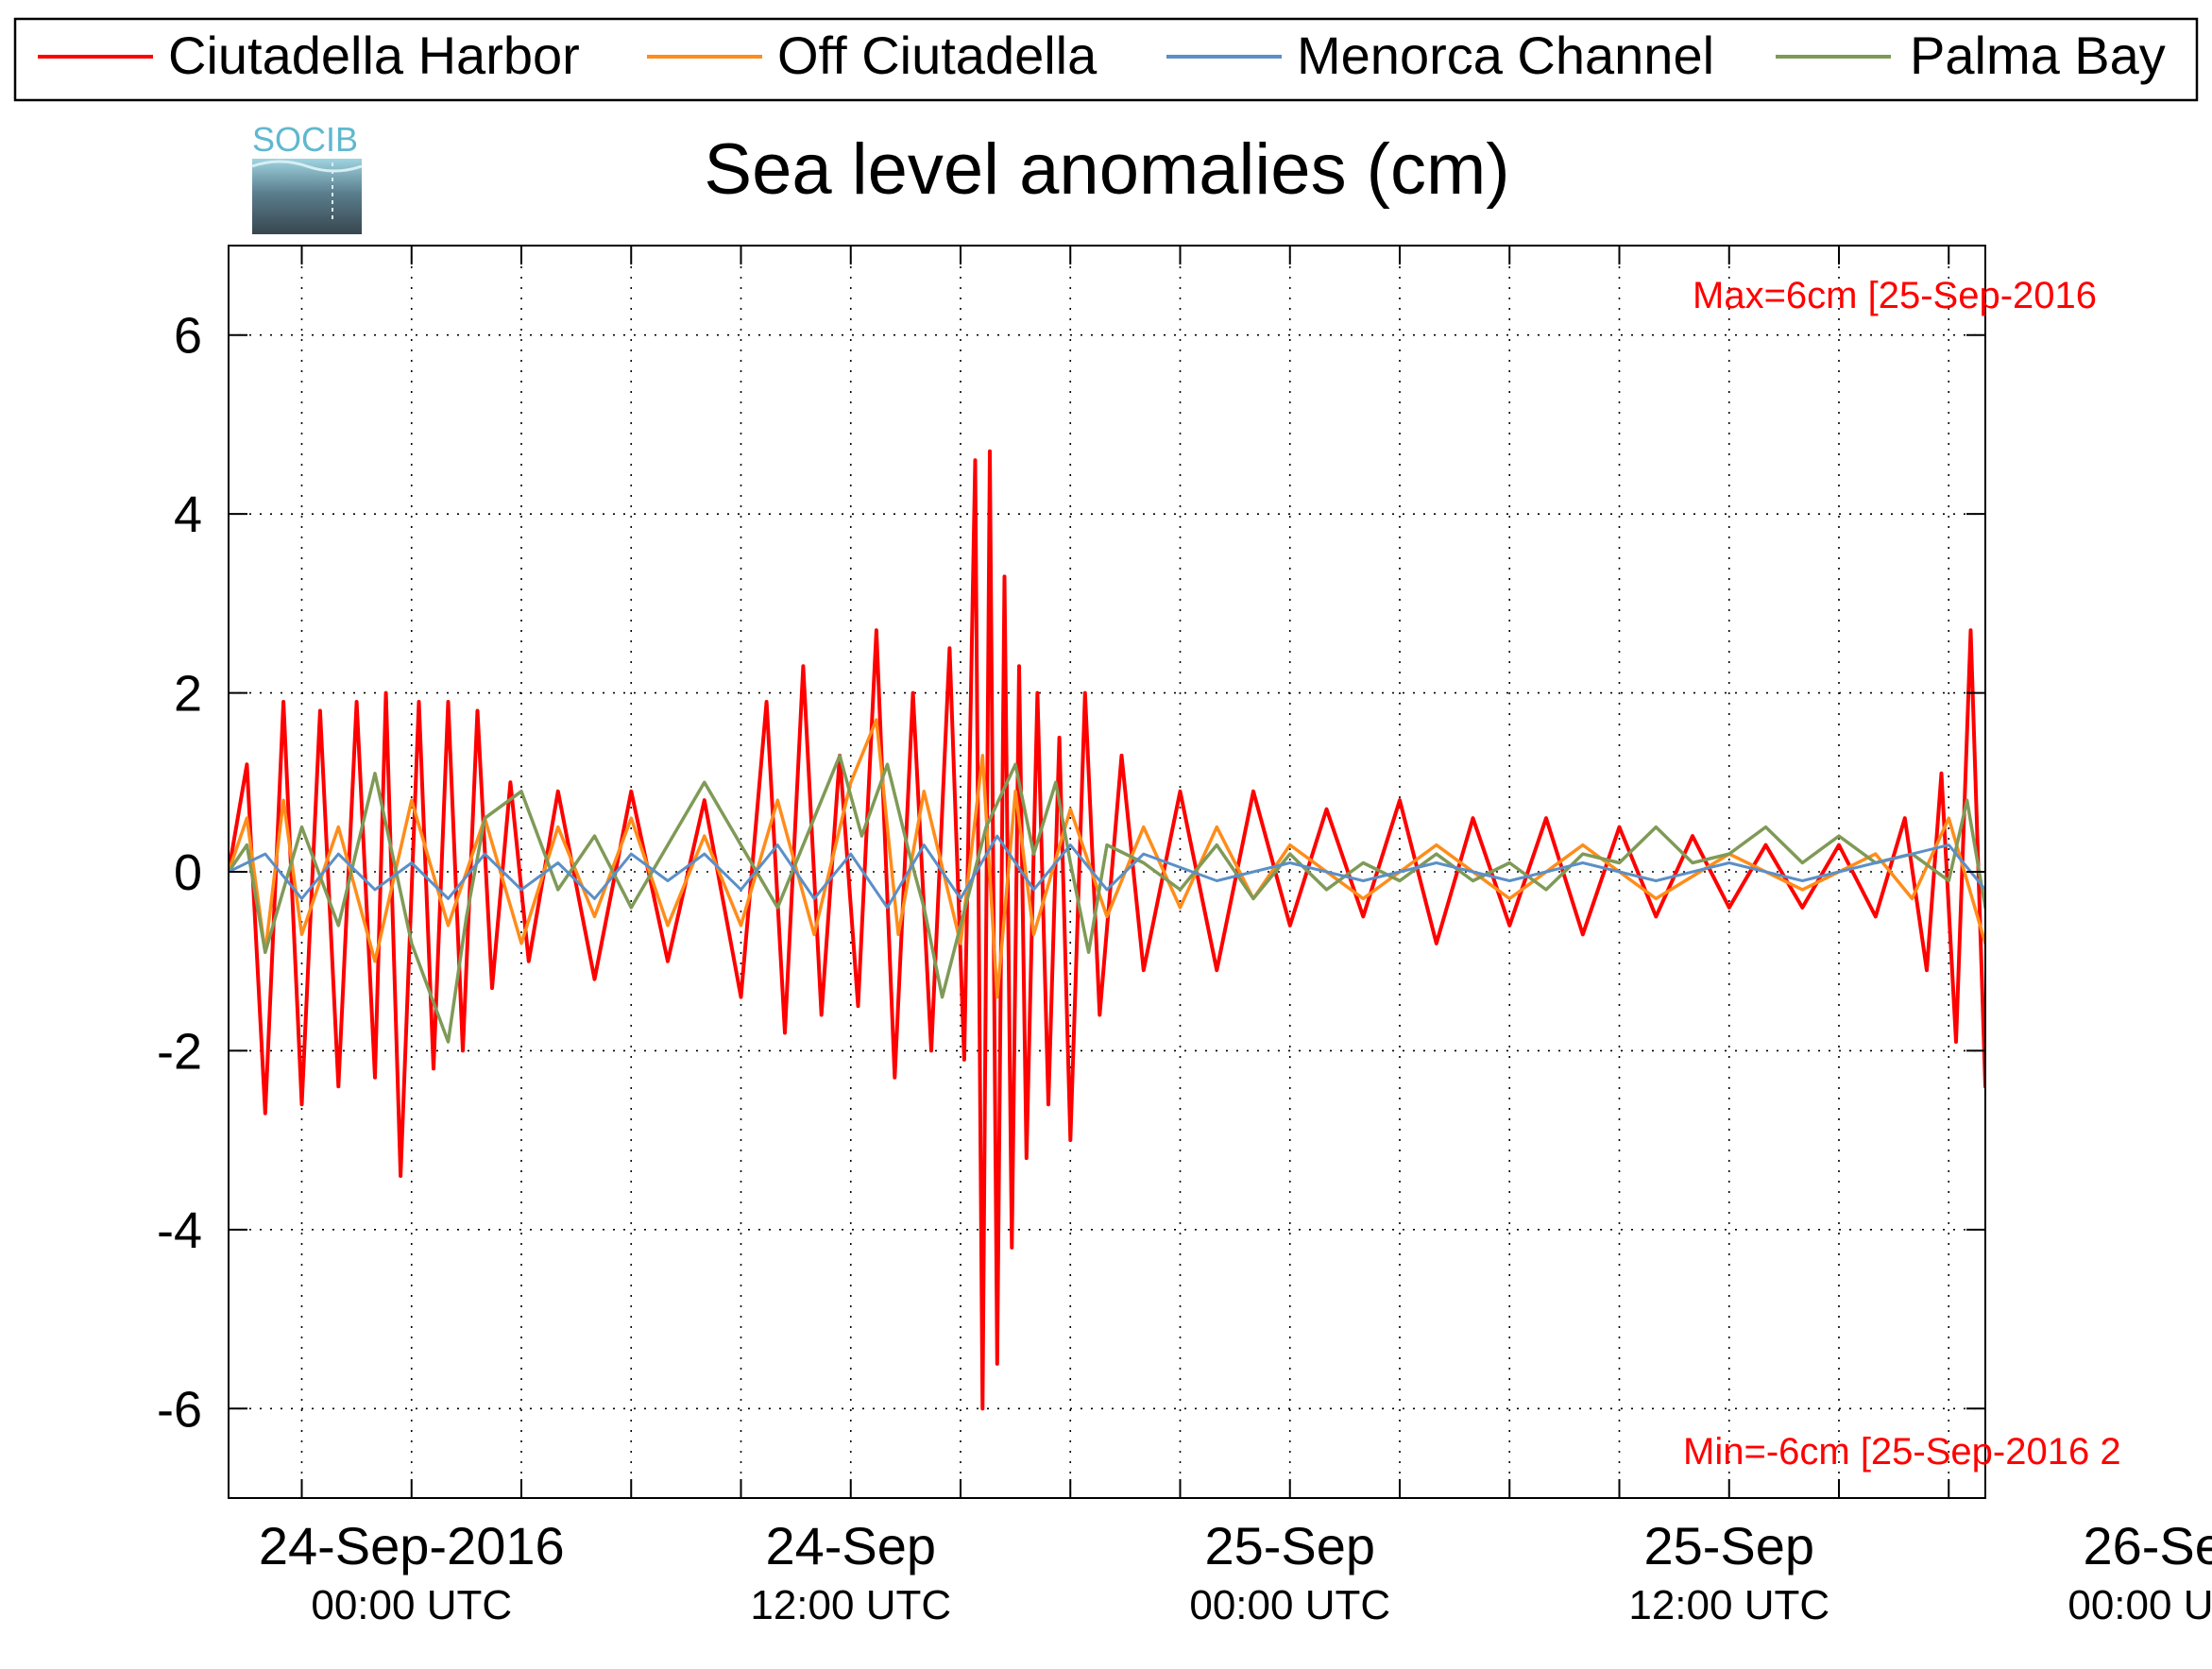 The image size is (2212, 1669). I want to click on x-tick-label-date: 26-Sep, so click(2147, 1545).